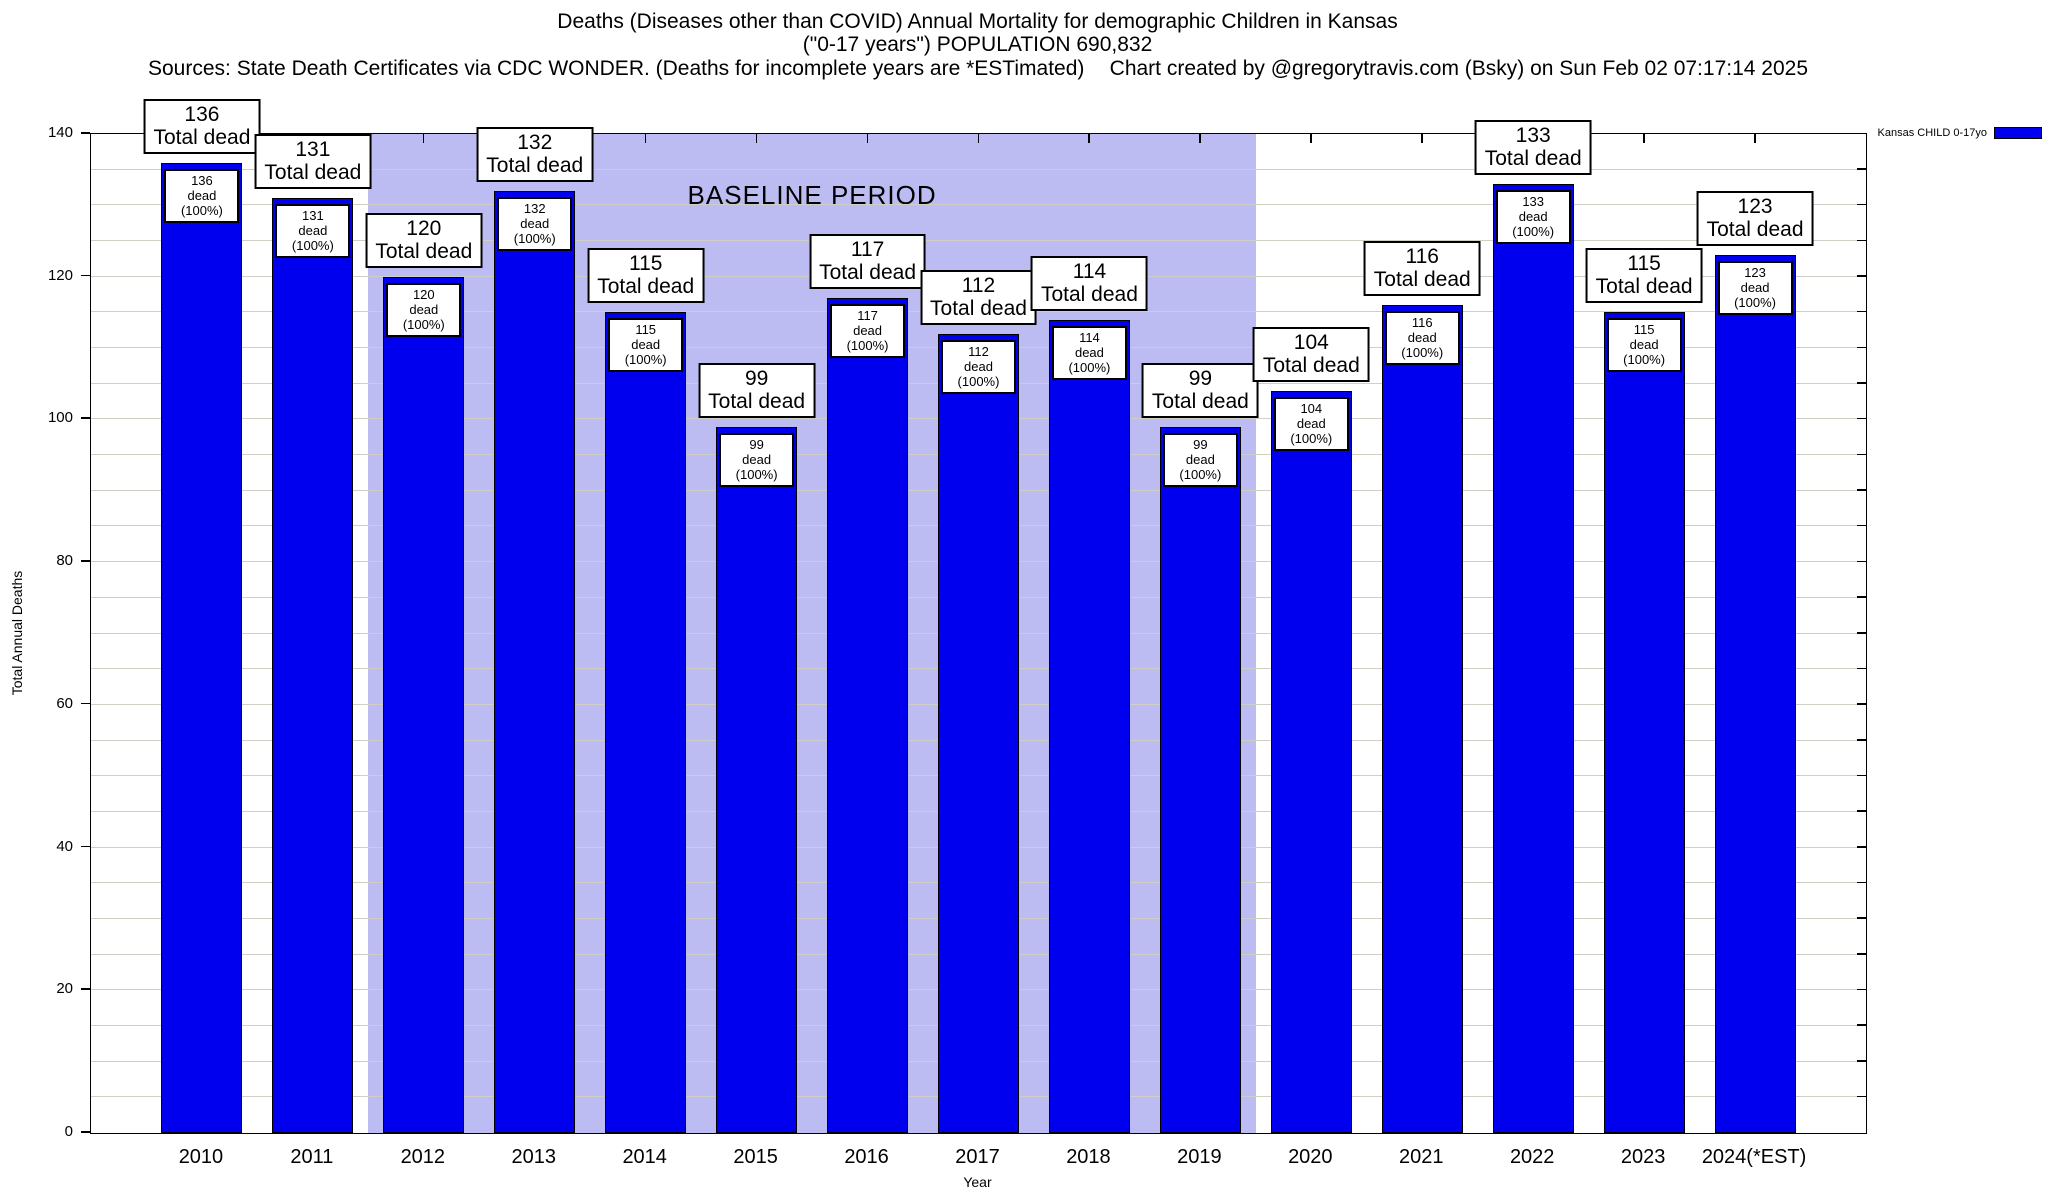 This screenshot has height=1200, width=2048. I want to click on bar-2020: 104 dead (100%), so click(1311, 761).